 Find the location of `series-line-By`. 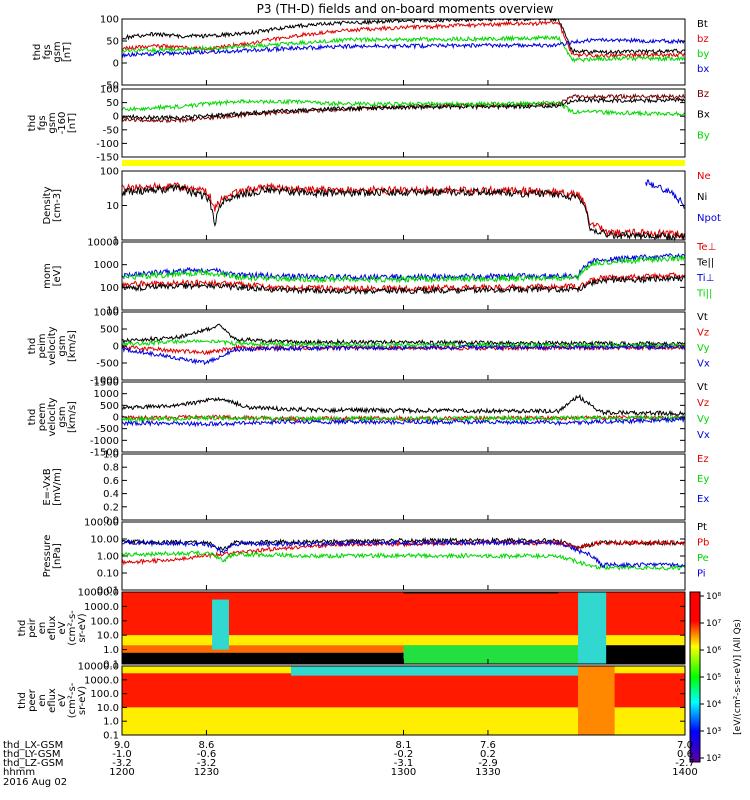

series-line-By is located at coordinates (403, 107).